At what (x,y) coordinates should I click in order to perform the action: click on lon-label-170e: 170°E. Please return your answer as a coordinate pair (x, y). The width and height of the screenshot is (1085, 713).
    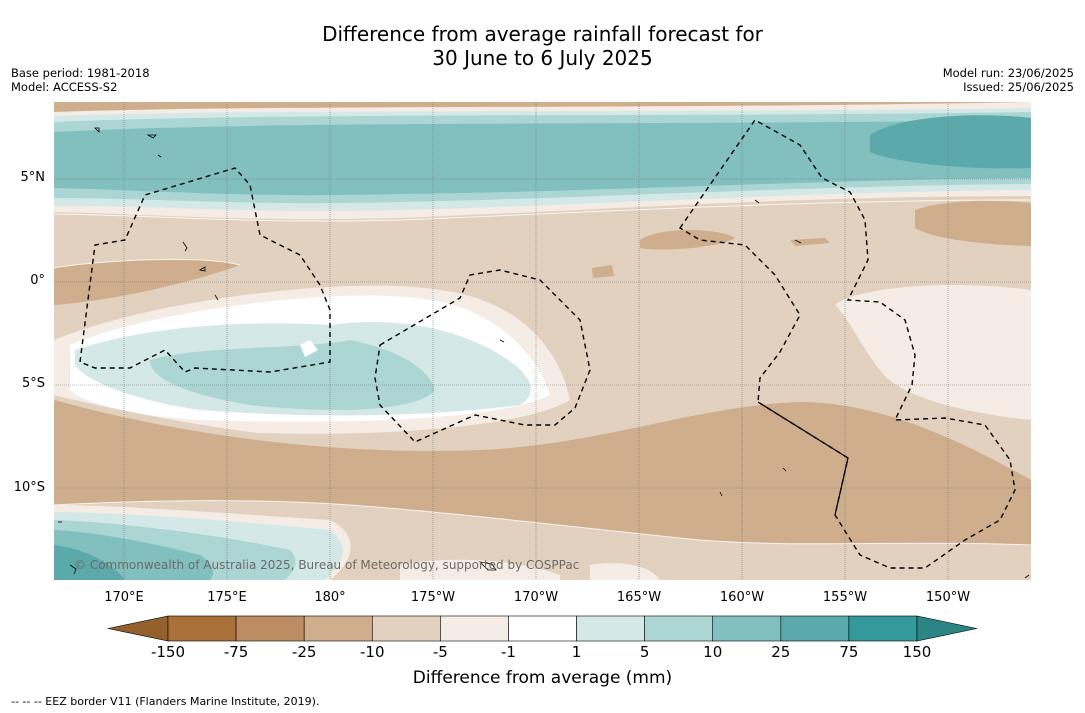
    Looking at the image, I should click on (124, 597).